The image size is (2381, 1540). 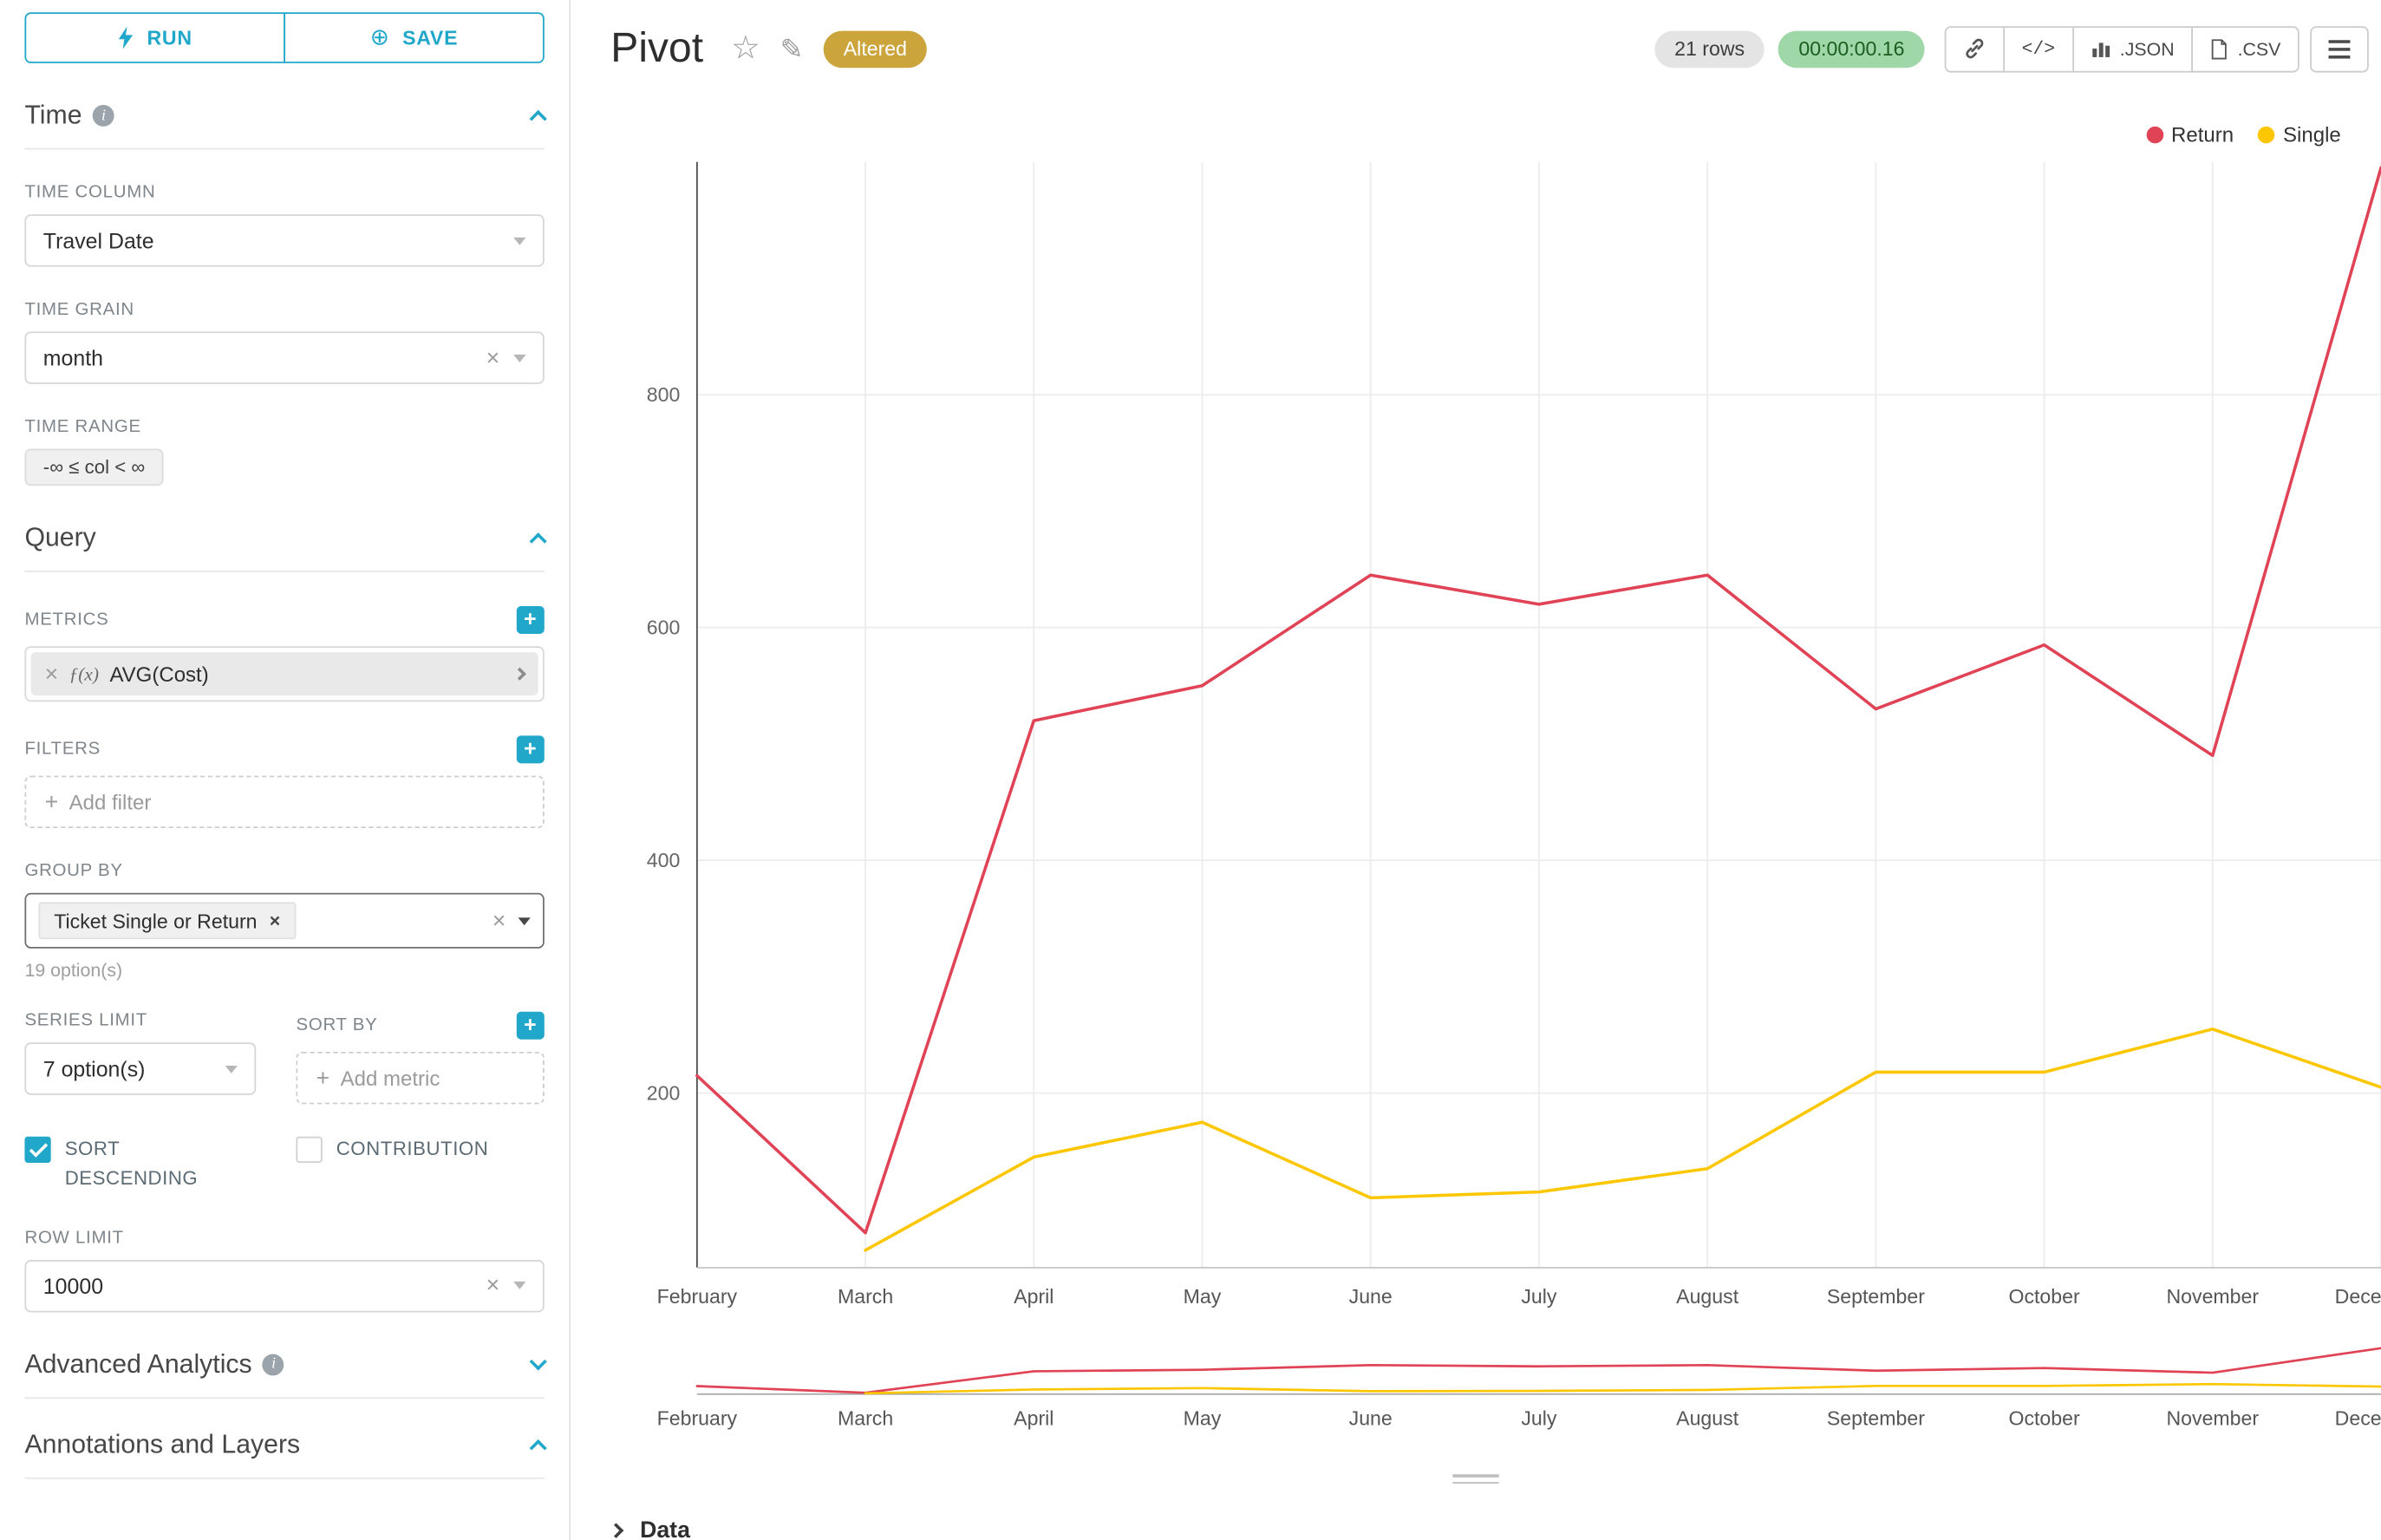 I want to click on data-panel-toggle: Data, so click(x=649, y=1528).